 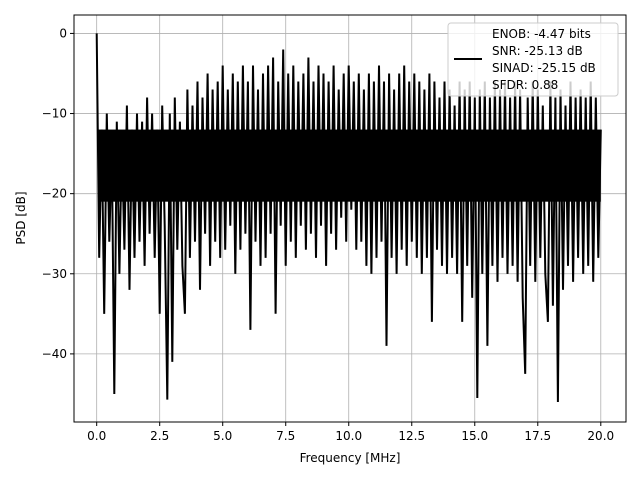 I want to click on y-tick-label: 0, so click(x=63, y=33).